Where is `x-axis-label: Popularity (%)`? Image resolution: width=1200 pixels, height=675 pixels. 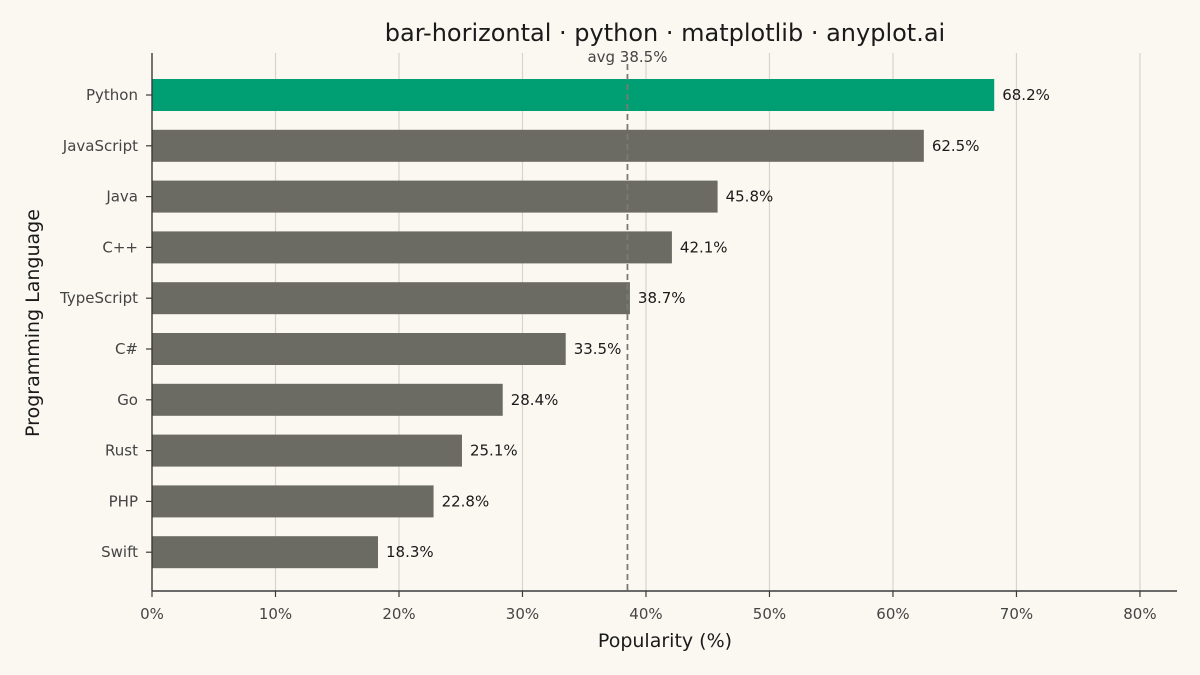
x-axis-label: Popularity (%) is located at coordinates (665, 641).